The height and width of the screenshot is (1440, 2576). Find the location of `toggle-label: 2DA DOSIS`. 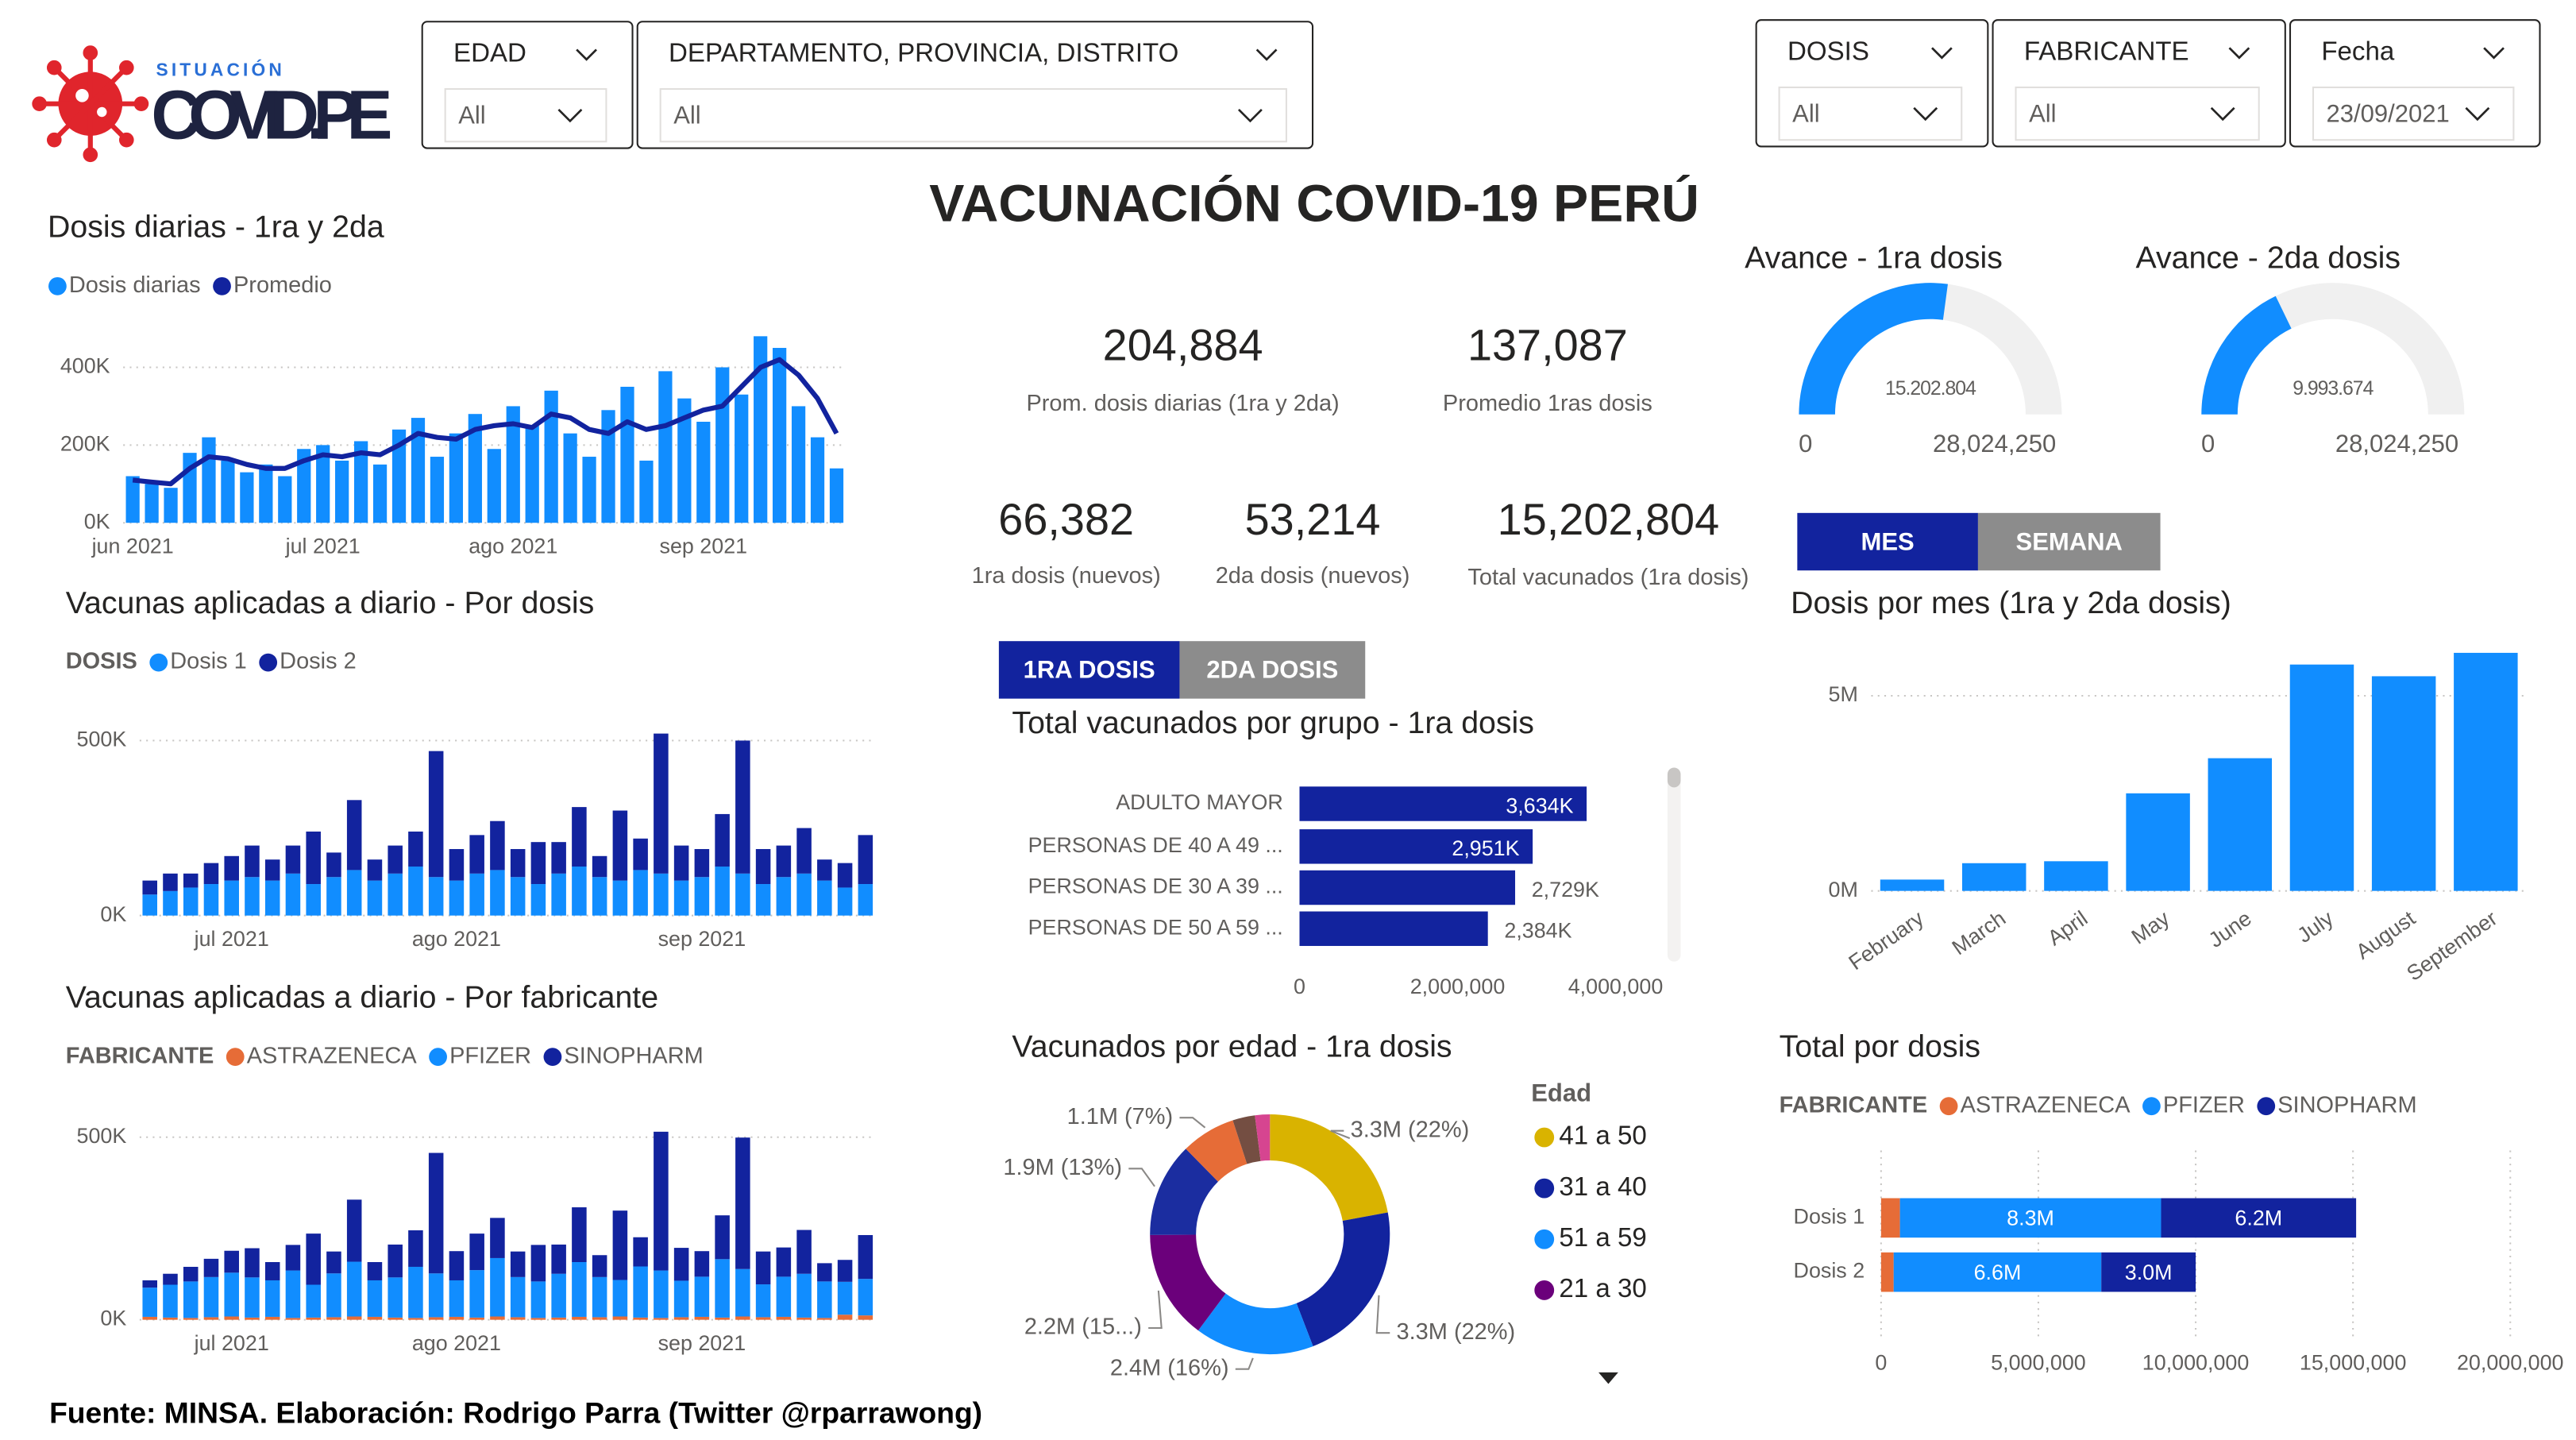

toggle-label: 2DA DOSIS is located at coordinates (1272, 670).